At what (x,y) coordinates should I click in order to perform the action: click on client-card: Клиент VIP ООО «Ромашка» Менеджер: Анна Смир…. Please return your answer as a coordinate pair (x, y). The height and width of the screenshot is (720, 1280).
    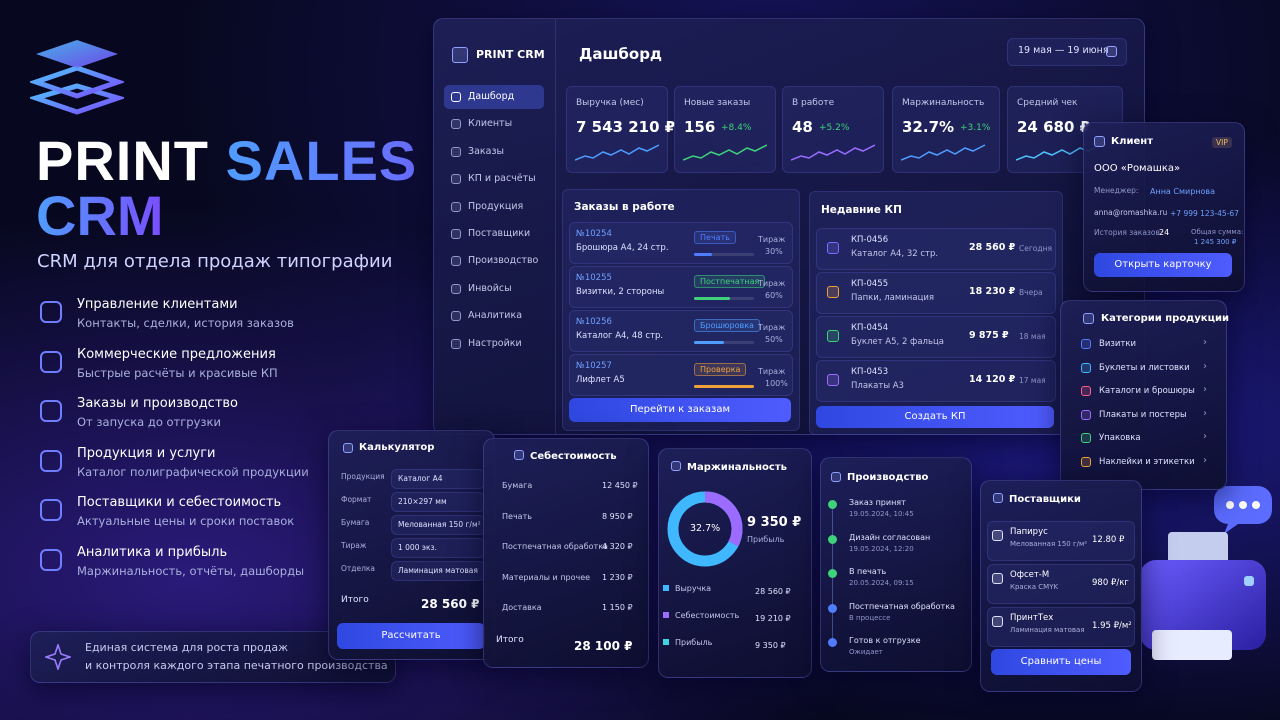
    Looking at the image, I should click on (1164, 207).